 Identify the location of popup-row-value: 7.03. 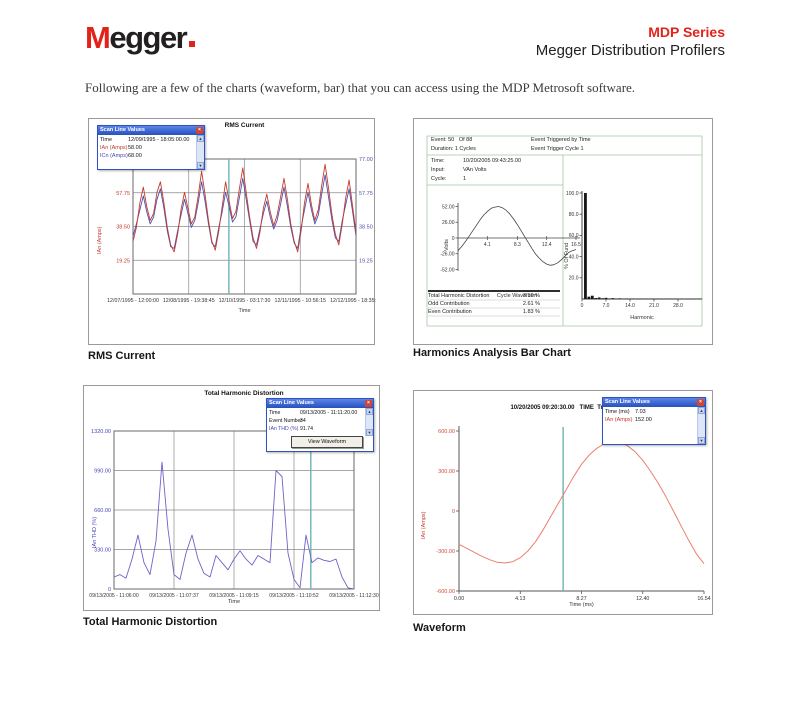
(640, 412).